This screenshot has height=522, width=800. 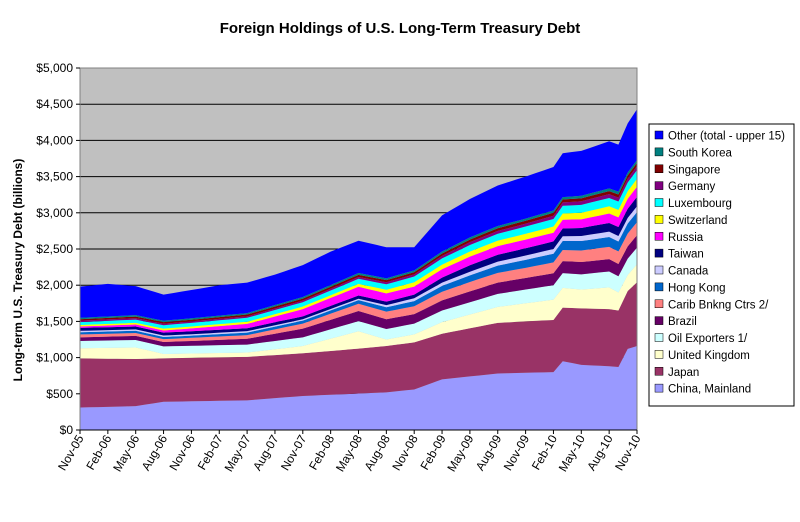 I want to click on y-tick-label: $2,000, so click(x=54, y=285).